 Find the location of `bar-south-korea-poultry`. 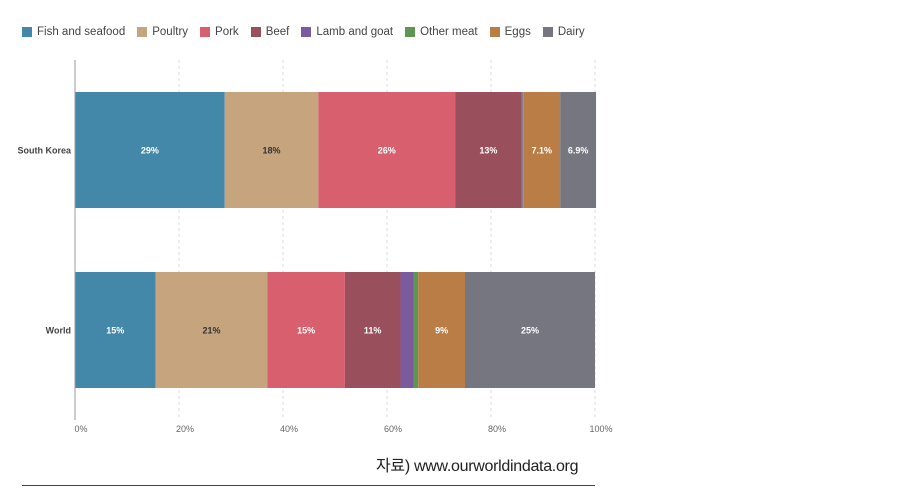

bar-south-korea-poultry is located at coordinates (271, 150).